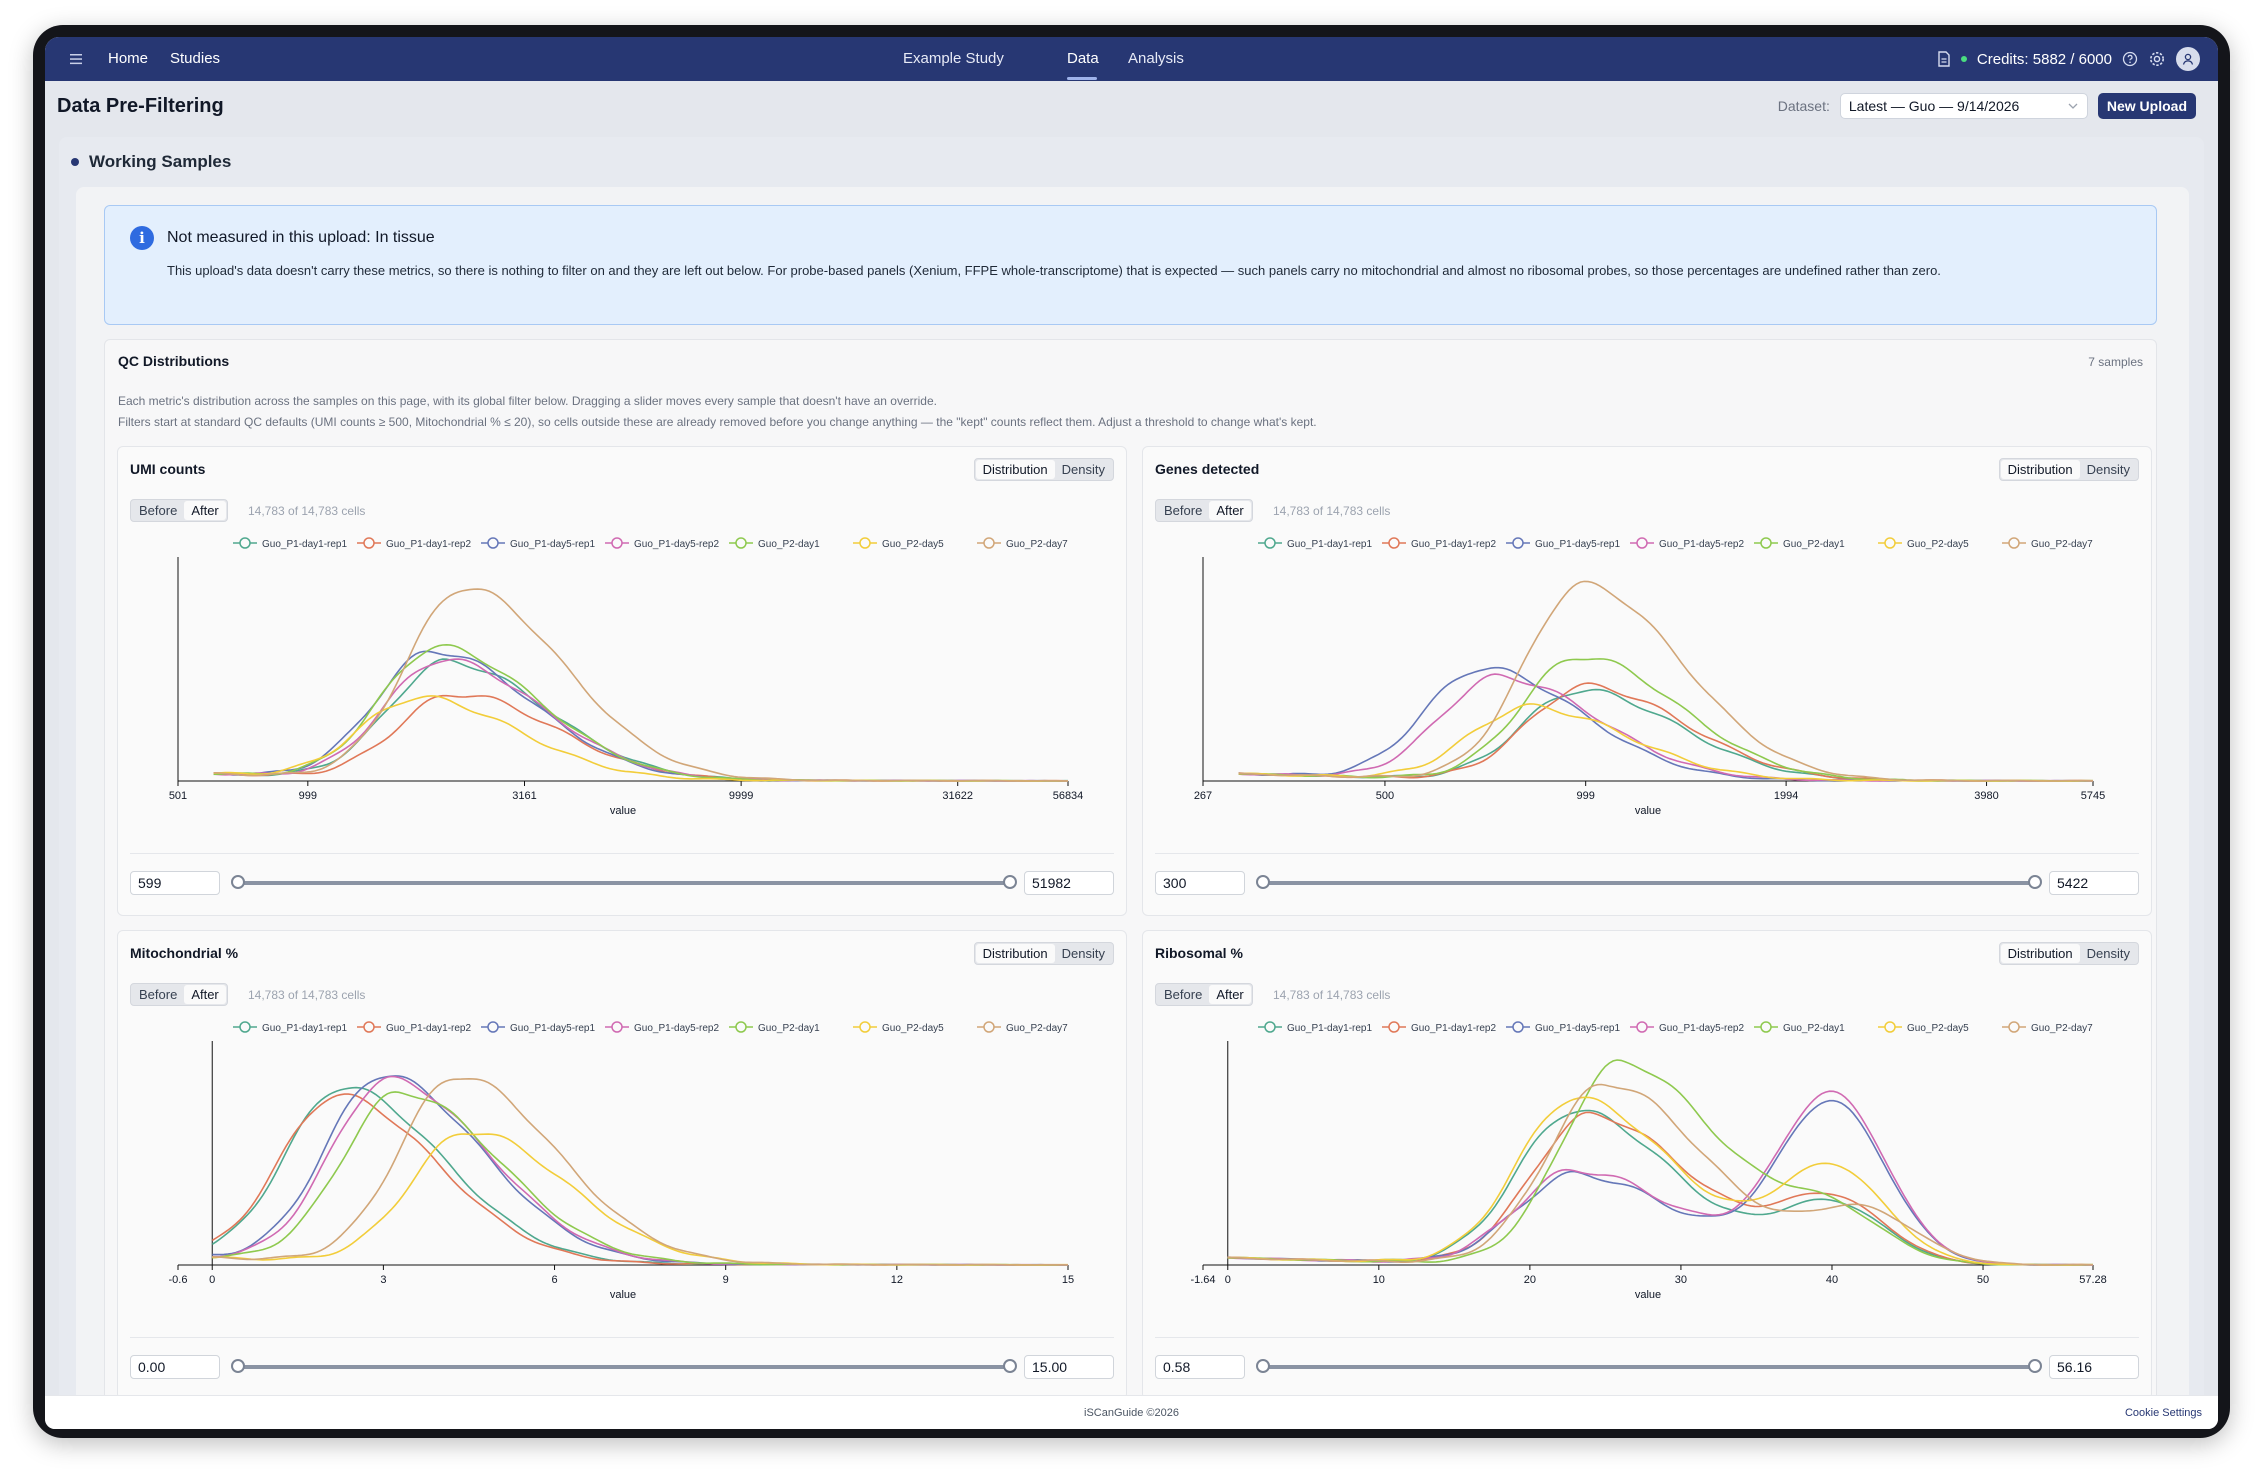 This screenshot has height=1478, width=2264. Describe the element at coordinates (1332, 511) in the screenshot. I see `kept-count: 14,783 of 14,783 cells` at that location.